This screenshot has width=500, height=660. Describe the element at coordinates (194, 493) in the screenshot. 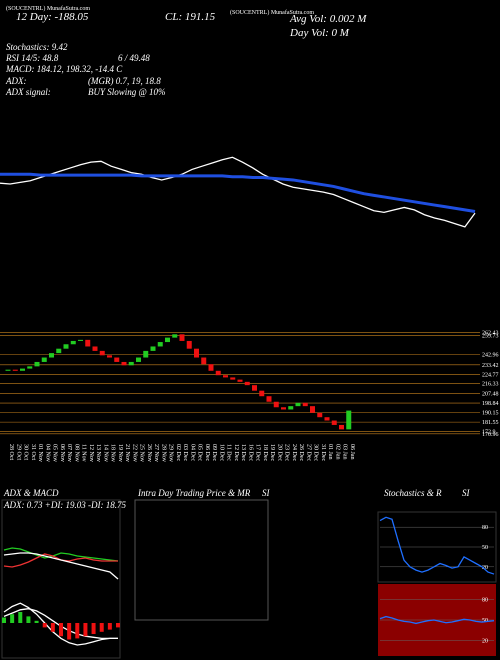

I see `panel-title: Intra Day Trading Price & MR` at that location.